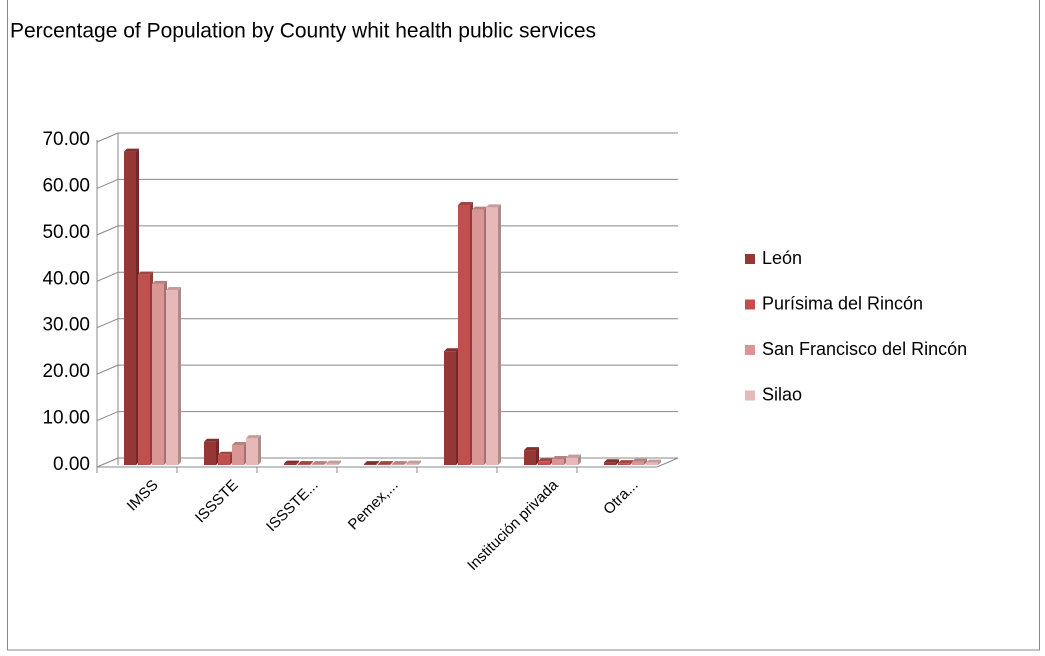 The image size is (1045, 656). Describe the element at coordinates (66, 185) in the screenshot. I see `y-tick-label: 60.00` at that location.